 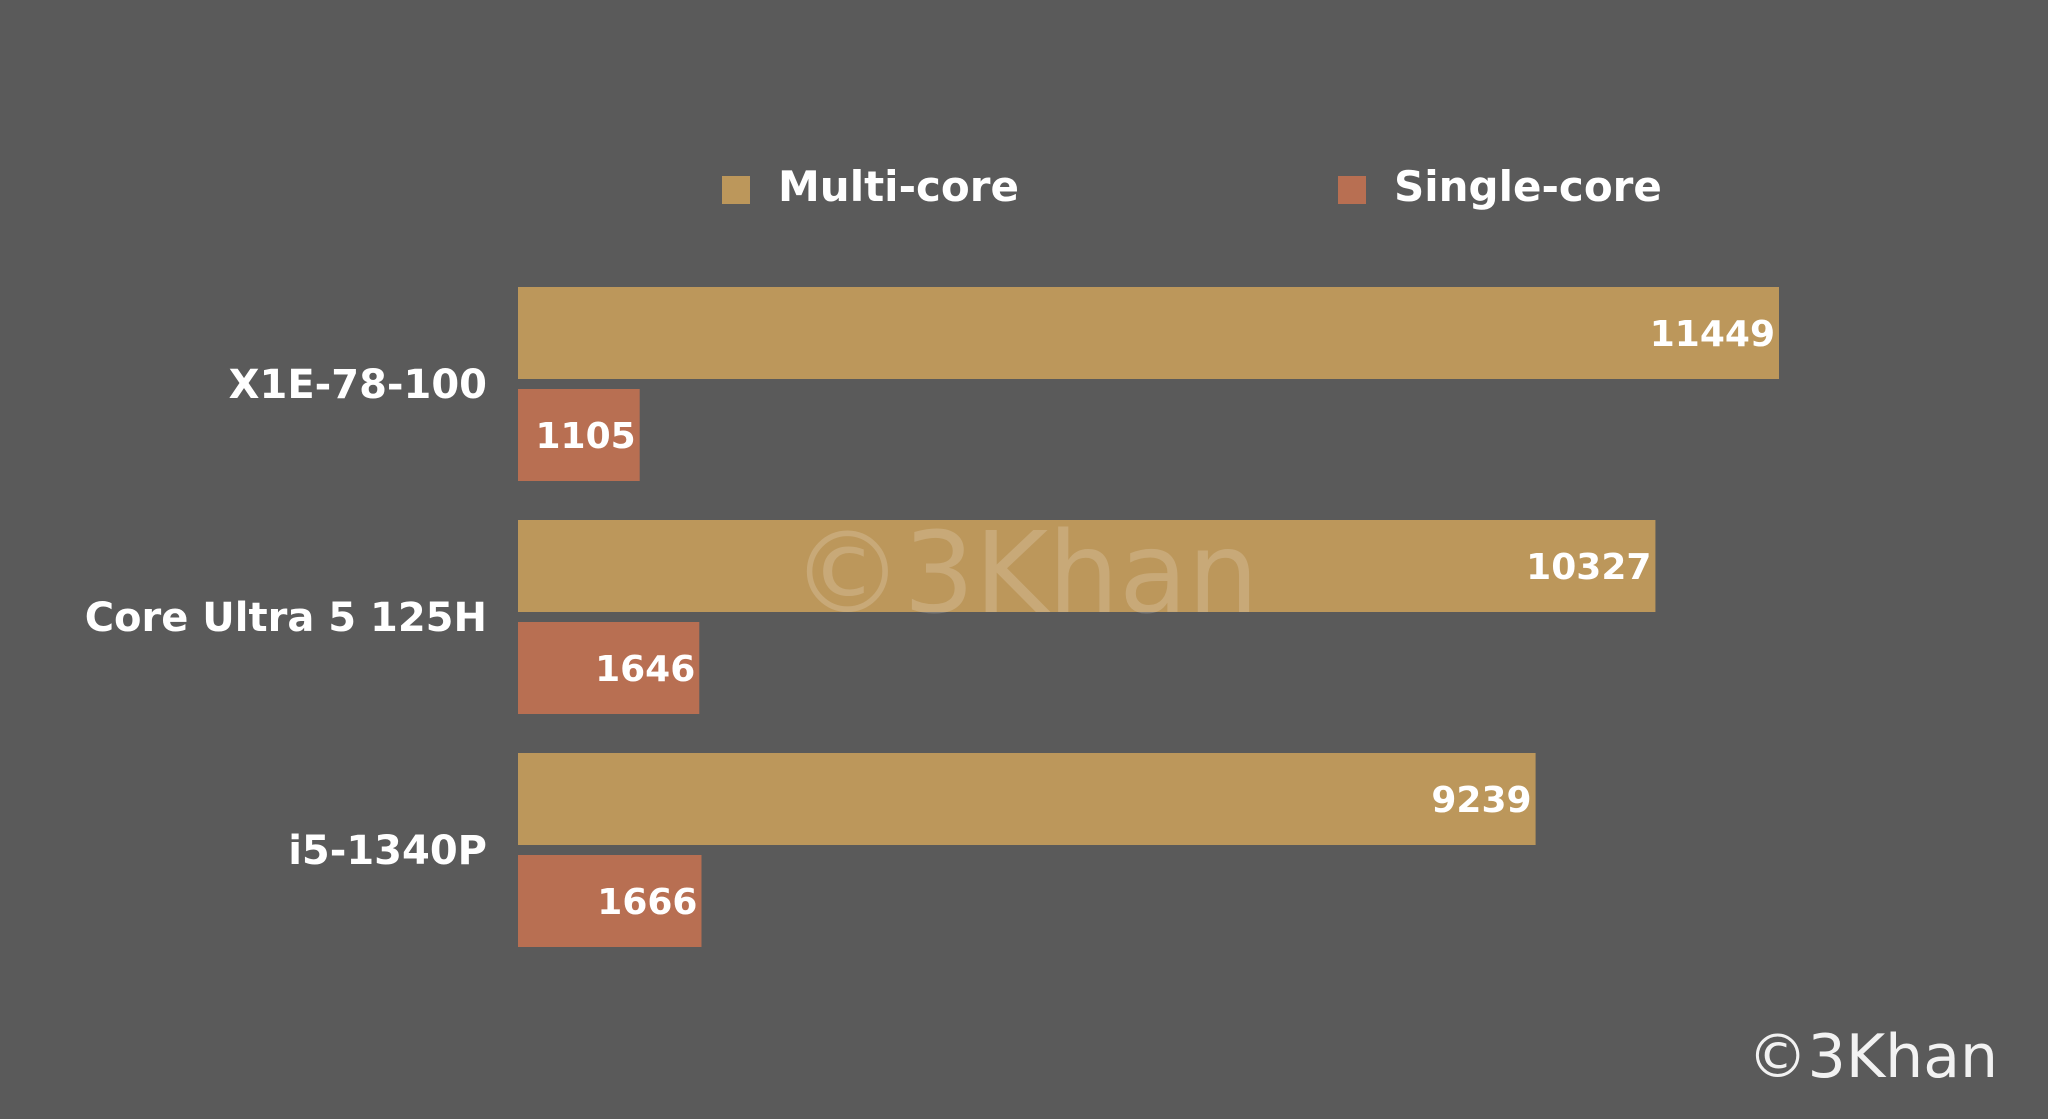 What do you see at coordinates (1024, 574) in the screenshot?
I see `center-watermark: ©3Khan` at bounding box center [1024, 574].